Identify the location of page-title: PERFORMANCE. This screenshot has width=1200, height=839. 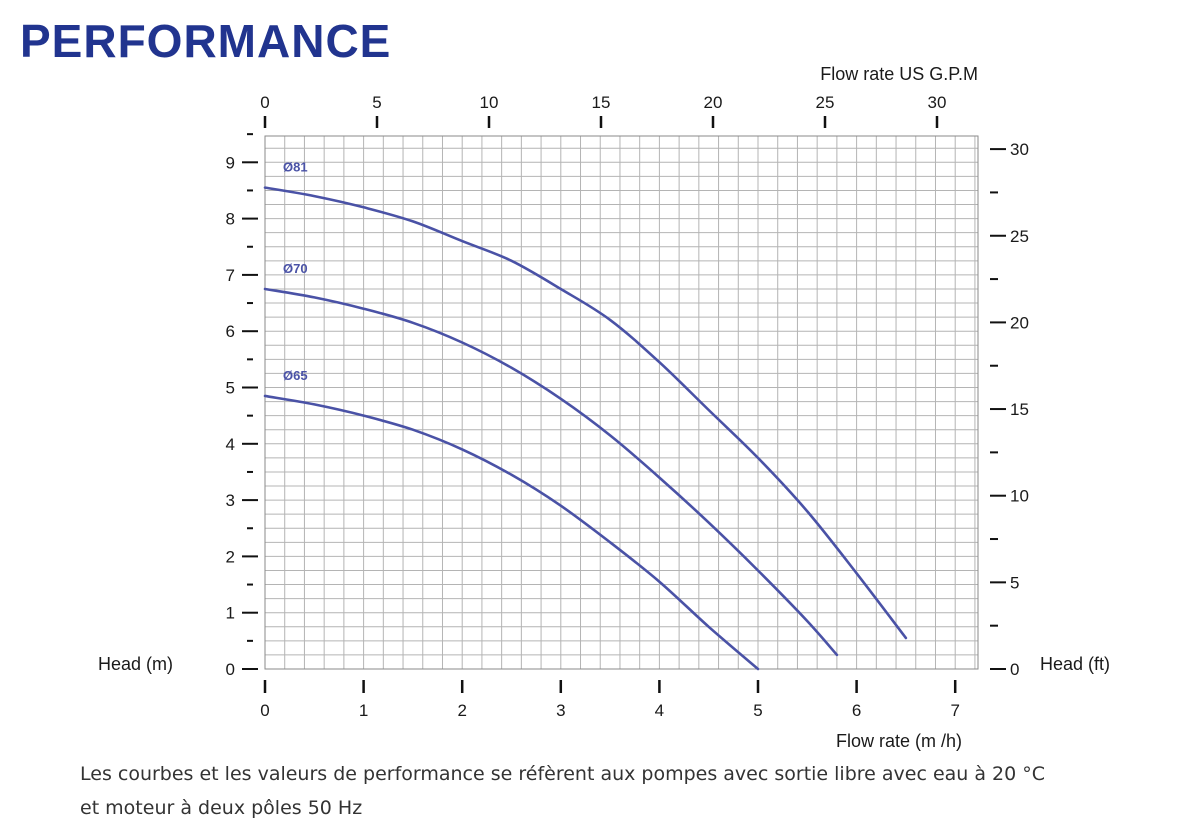
(206, 41).